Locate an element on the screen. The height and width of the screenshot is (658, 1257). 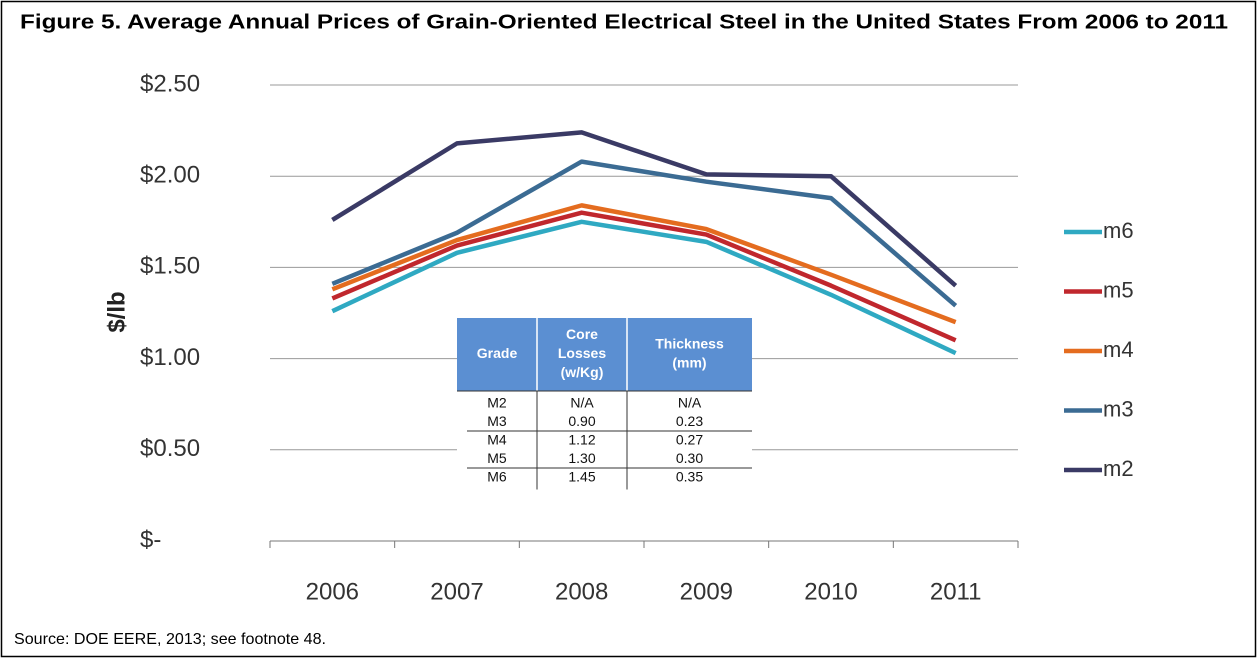
table-cell: M3 is located at coordinates (497, 421).